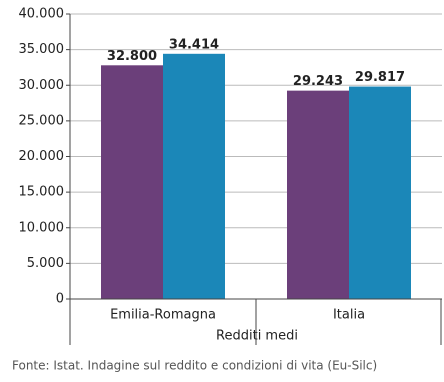 The image size is (444, 382). What do you see at coordinates (163, 315) in the screenshot?
I see `x-tick-label: Emilia-Romagna` at bounding box center [163, 315].